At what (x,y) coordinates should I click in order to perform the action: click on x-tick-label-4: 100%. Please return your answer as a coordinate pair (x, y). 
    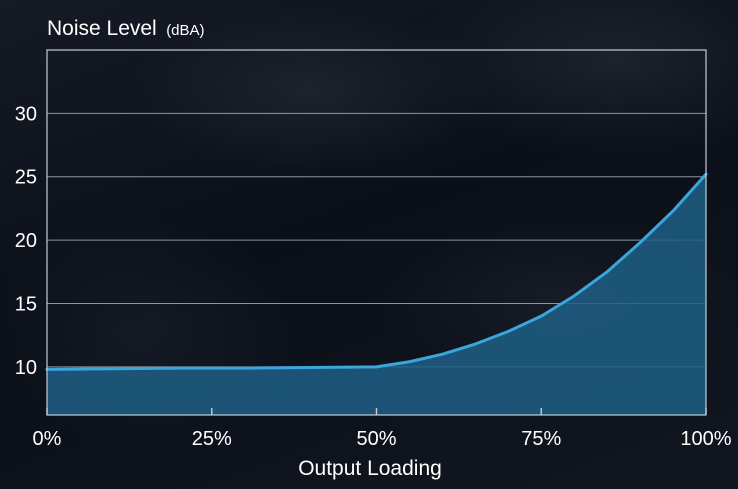
    Looking at the image, I should click on (705, 439).